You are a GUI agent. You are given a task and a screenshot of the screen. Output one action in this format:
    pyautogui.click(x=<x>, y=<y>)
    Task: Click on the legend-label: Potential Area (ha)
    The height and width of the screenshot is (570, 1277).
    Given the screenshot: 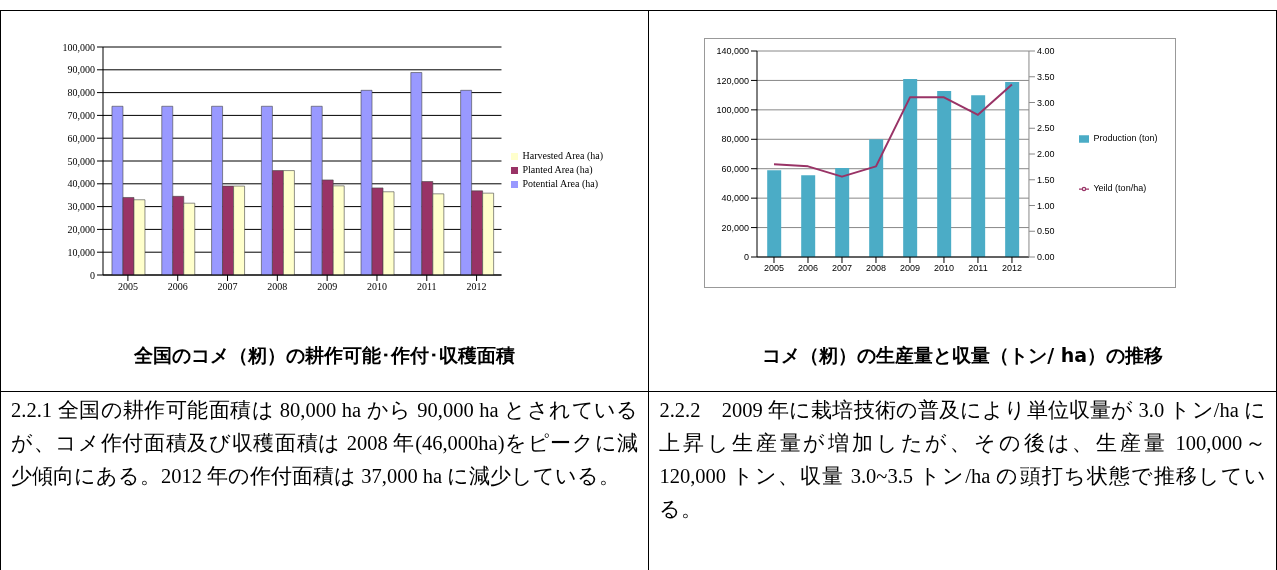 What is the action you would take?
    pyautogui.click(x=560, y=183)
    